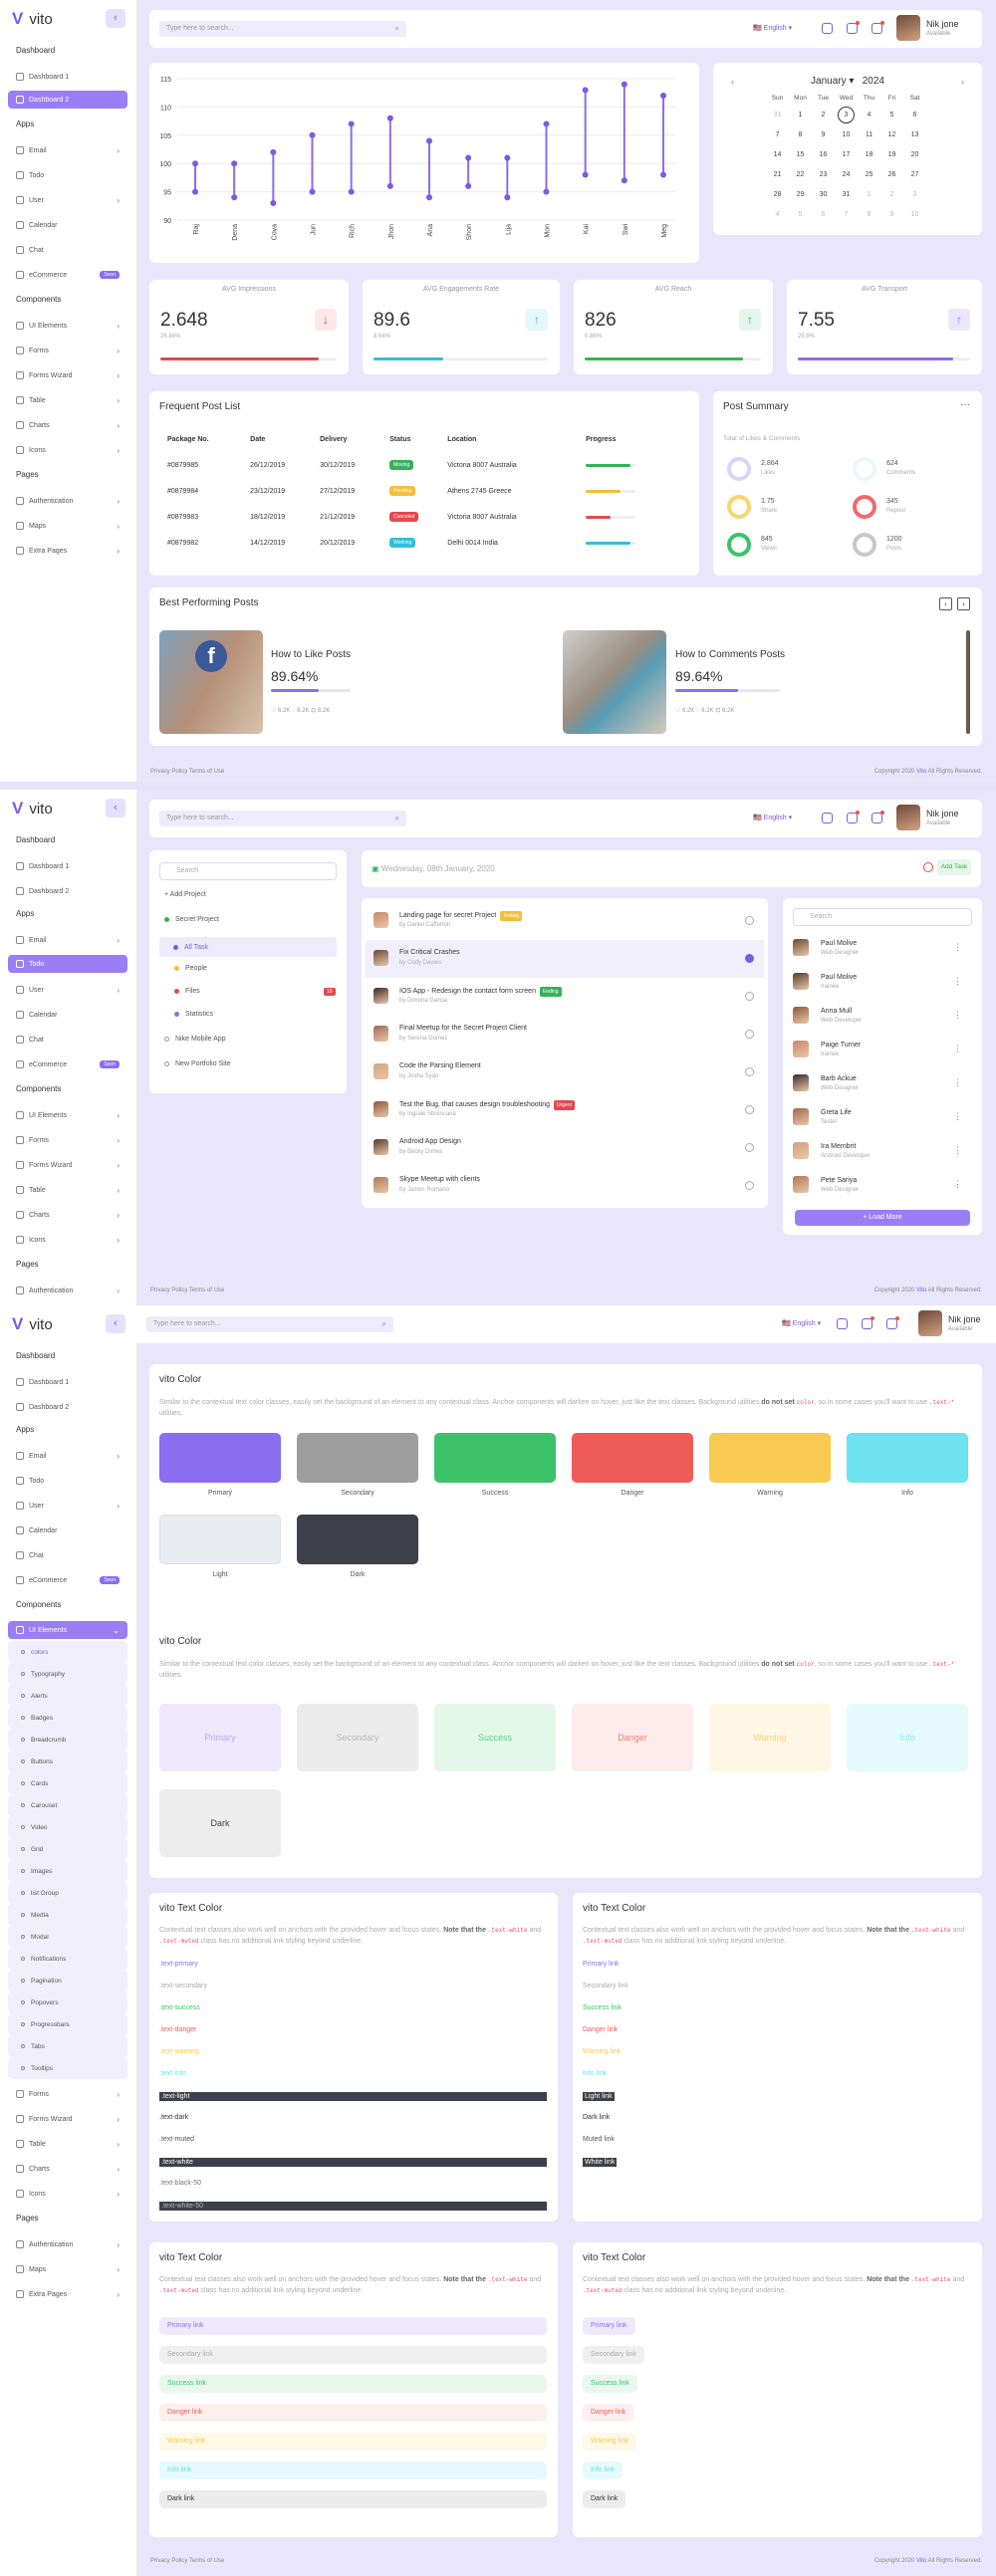  Describe the element at coordinates (962, 82) in the screenshot. I see `next-month-icon: ›` at that location.